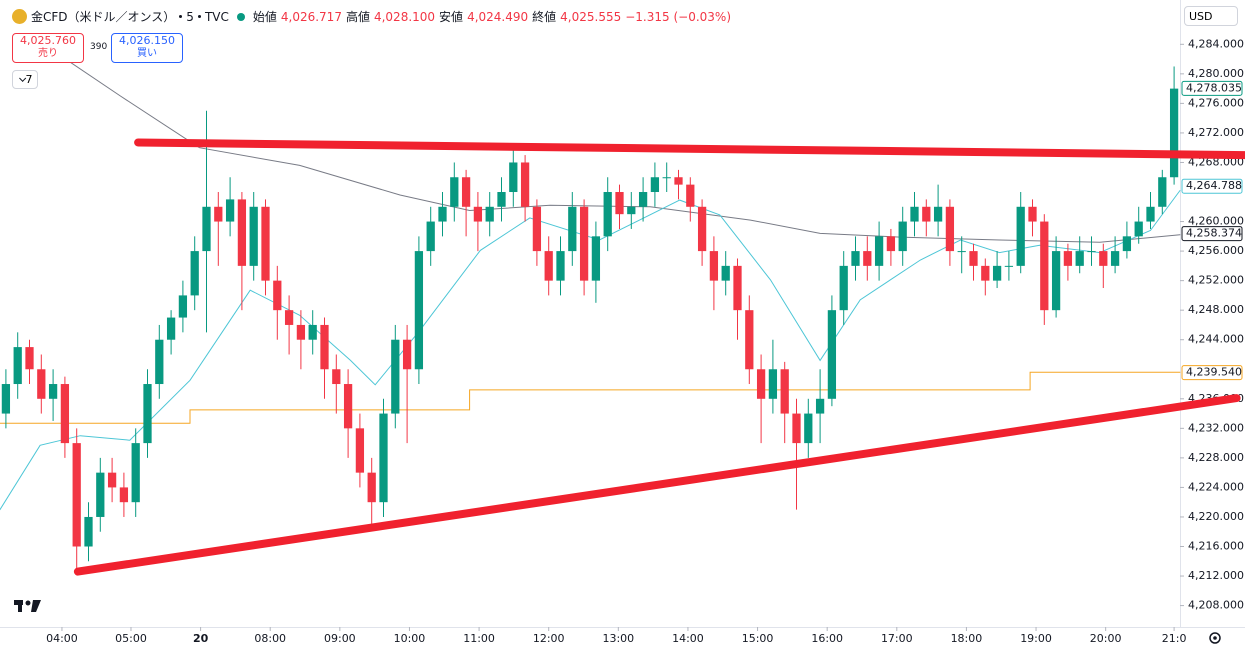  Describe the element at coordinates (240, 16) in the screenshot. I see `market-status` at that location.